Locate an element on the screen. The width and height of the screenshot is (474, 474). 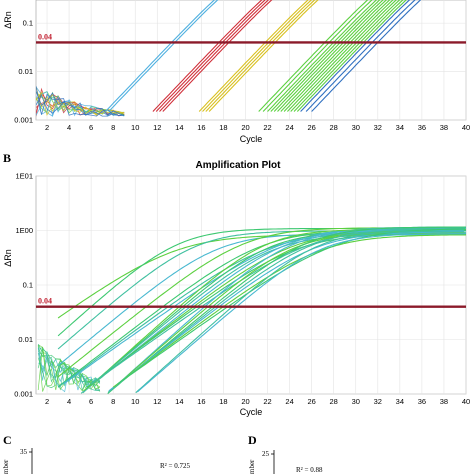
panel-d-ytick: 25 is located at coordinates (266, 454).